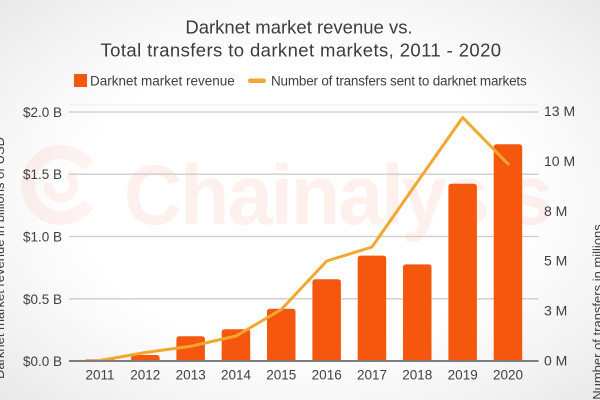 This screenshot has width=600, height=400. What do you see at coordinates (281, 375) in the screenshot?
I see `svg-text: 2015` at bounding box center [281, 375].